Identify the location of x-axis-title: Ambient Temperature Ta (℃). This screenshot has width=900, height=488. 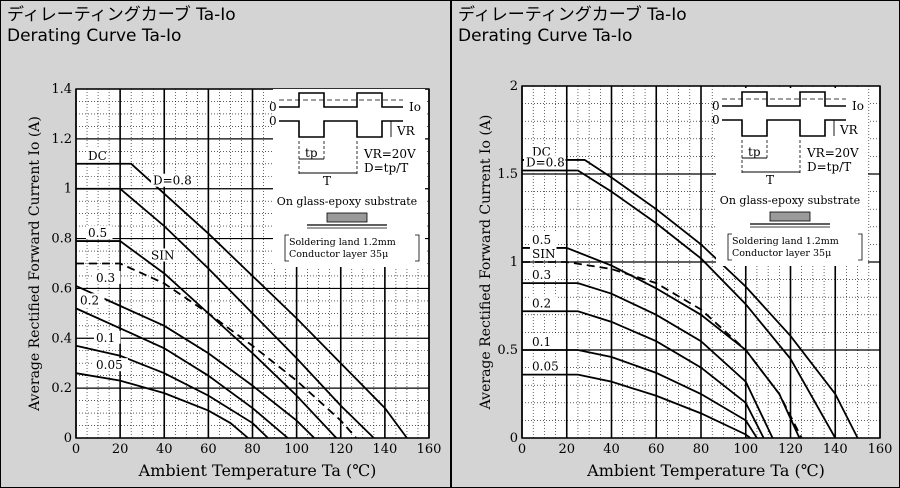
(257, 470).